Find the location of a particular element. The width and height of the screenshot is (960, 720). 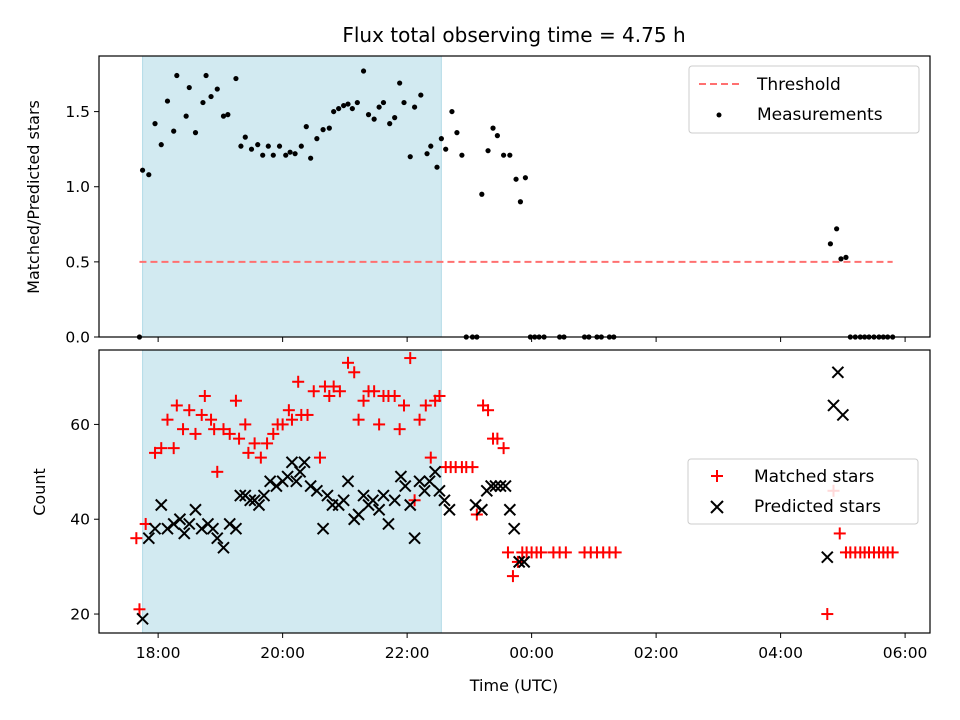

top-legend: Threshold Measurements is located at coordinates (804, 99).